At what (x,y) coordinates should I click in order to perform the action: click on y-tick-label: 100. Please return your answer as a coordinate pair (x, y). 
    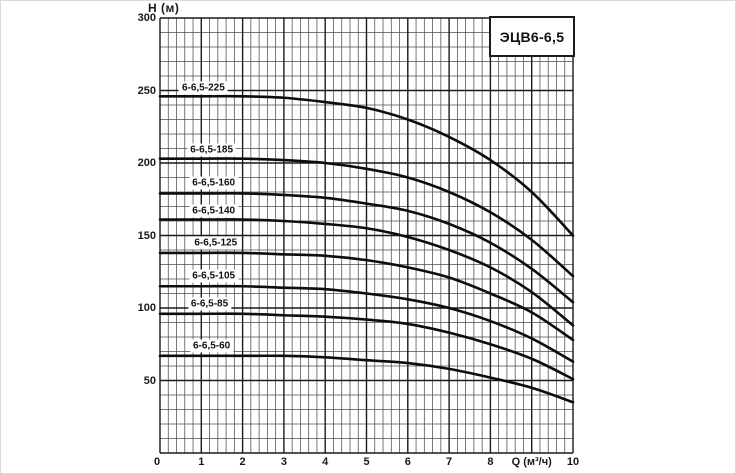
    Looking at the image, I should click on (146, 308).